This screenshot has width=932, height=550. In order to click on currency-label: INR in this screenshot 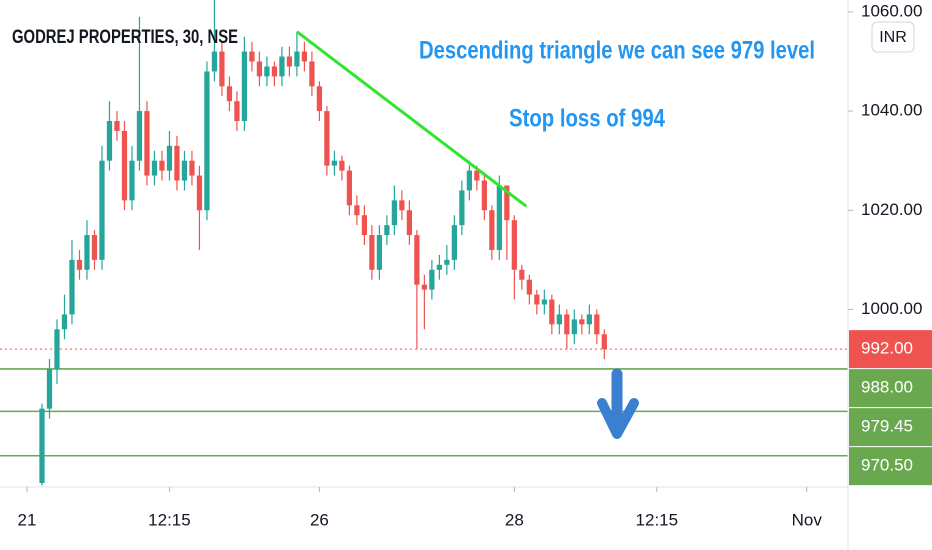, I will do `click(893, 37)`.